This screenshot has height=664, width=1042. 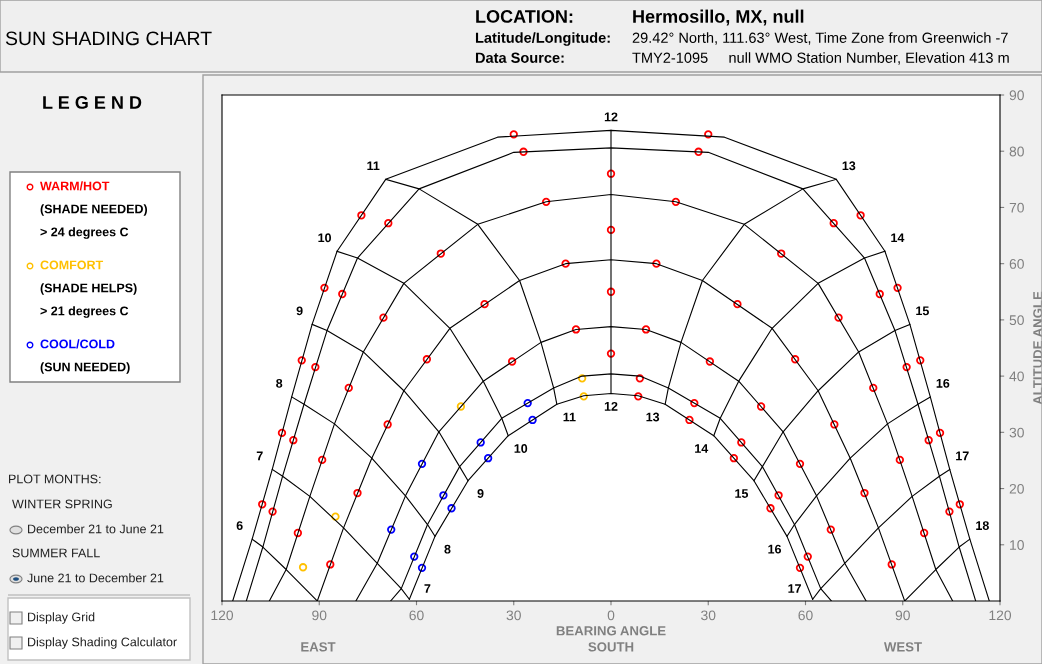 I want to click on legend-label: COOL/COLD (SUN NEEDED), so click(x=85, y=356).